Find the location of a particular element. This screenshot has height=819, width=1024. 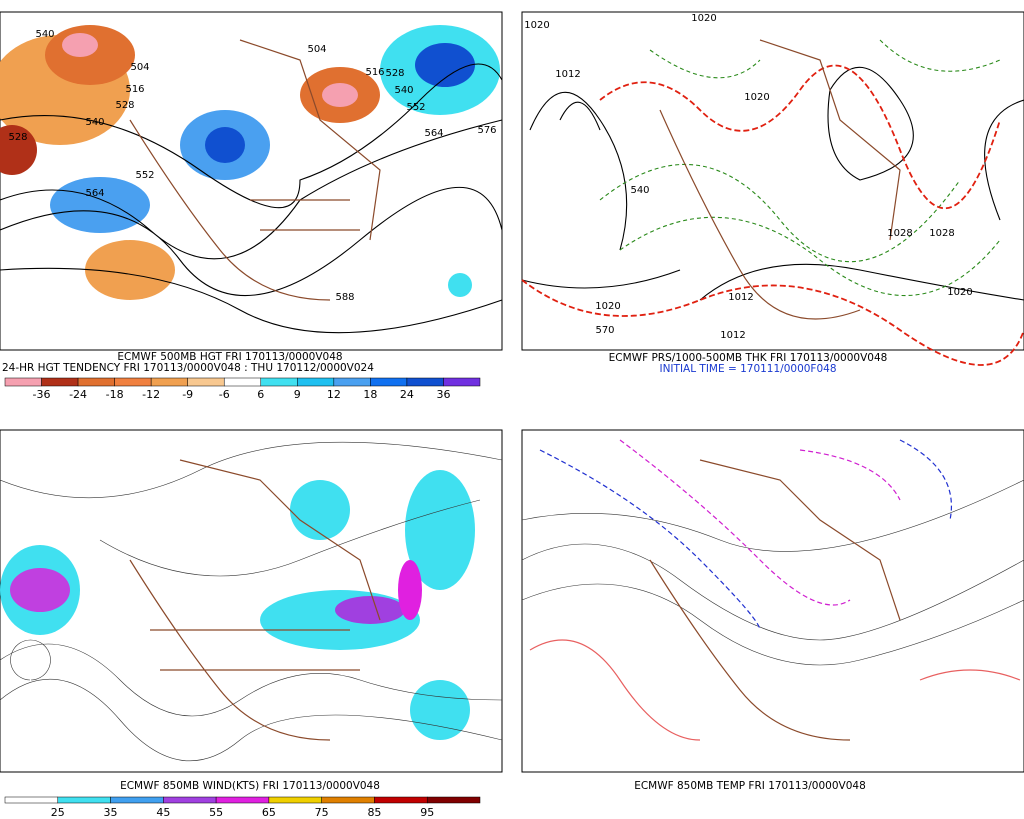

colorbar-label: 85 is located at coordinates (374, 812).